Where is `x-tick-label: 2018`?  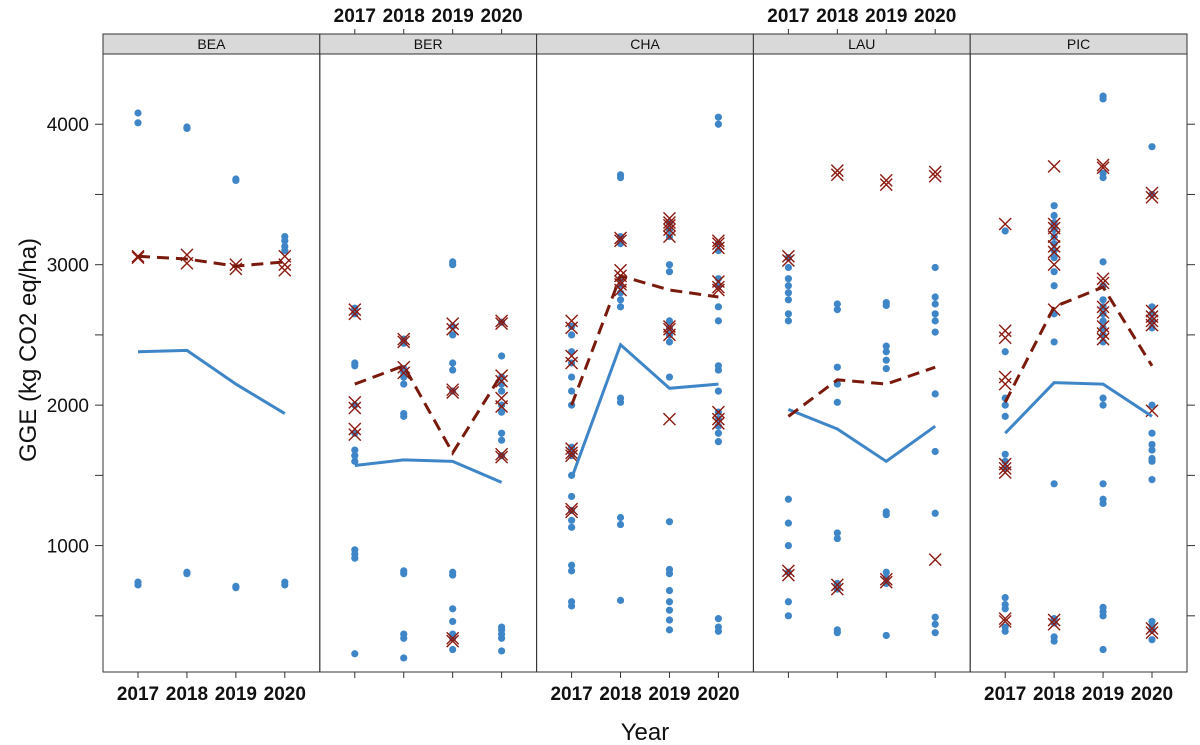
x-tick-label: 2018 is located at coordinates (1054, 694).